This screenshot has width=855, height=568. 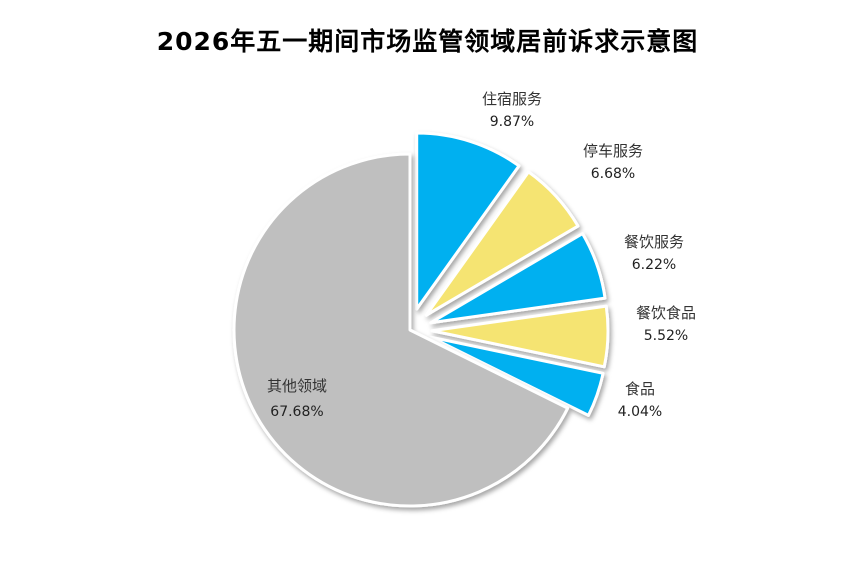 I want to click on chart-title: 2026年五一期间市场监管领域居前诉求示意图, so click(x=427, y=41).